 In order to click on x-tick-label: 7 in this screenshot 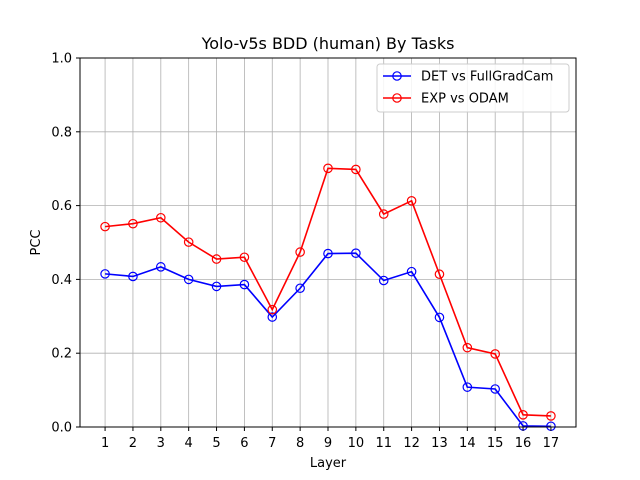, I will do `click(272, 443)`.